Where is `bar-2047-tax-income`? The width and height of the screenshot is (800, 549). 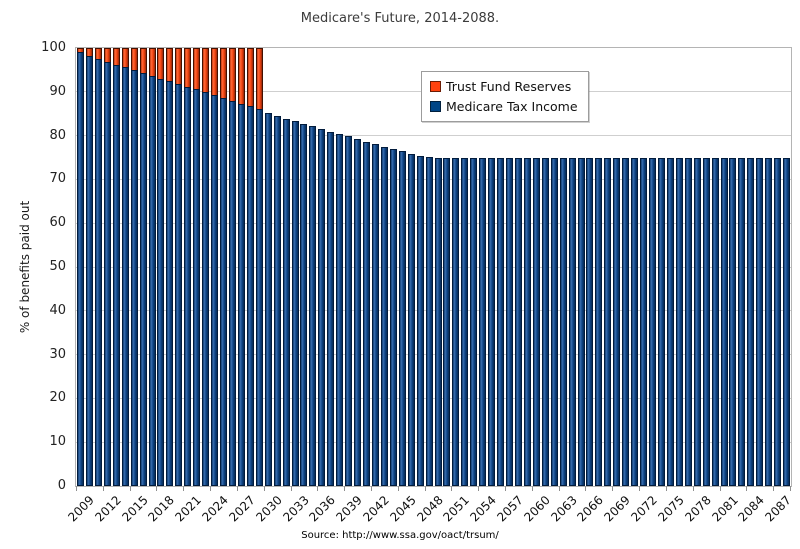 bar-2047-tax-income is located at coordinates (420, 320).